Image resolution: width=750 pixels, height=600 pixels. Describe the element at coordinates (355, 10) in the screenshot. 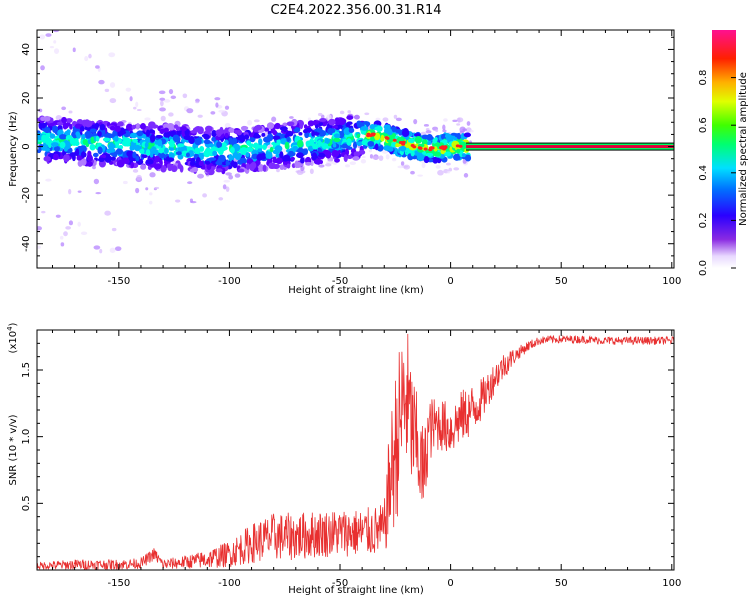

I see `figure-title: C2E4.2022.356.00.31.R14` at that location.